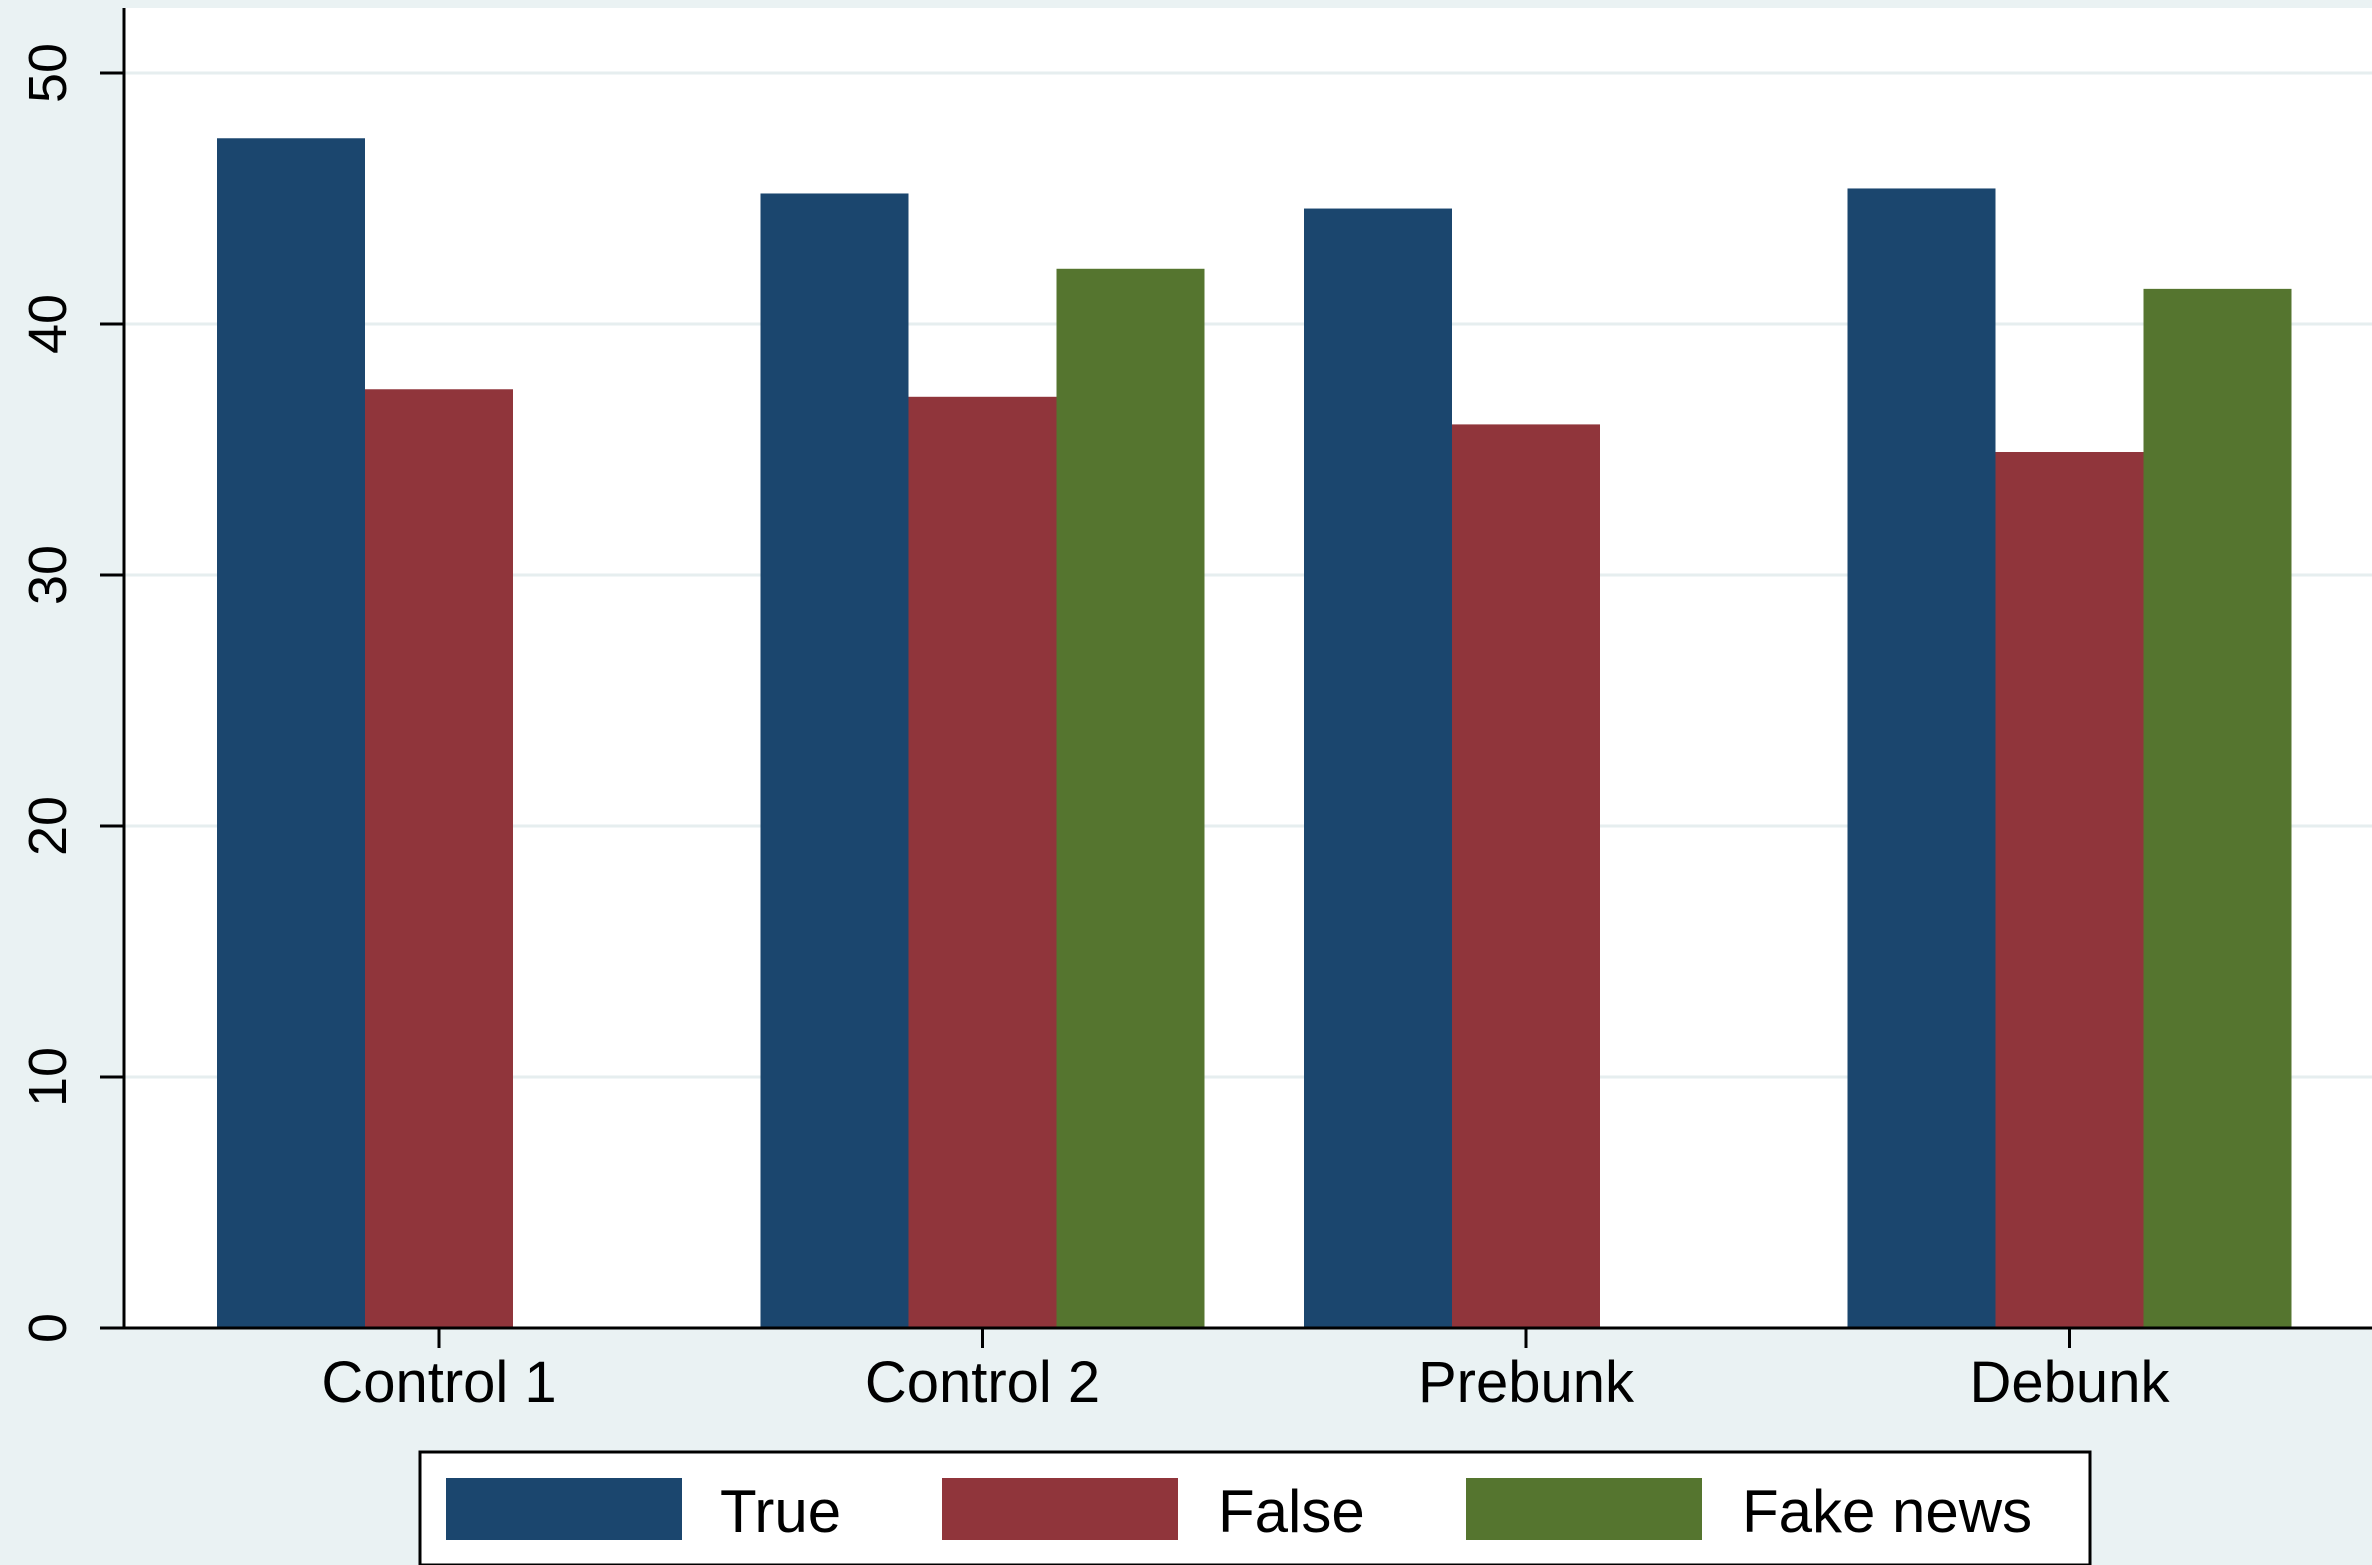 The image size is (2372, 1565). What do you see at coordinates (1291, 1511) in the screenshot?
I see `legend-label: False` at bounding box center [1291, 1511].